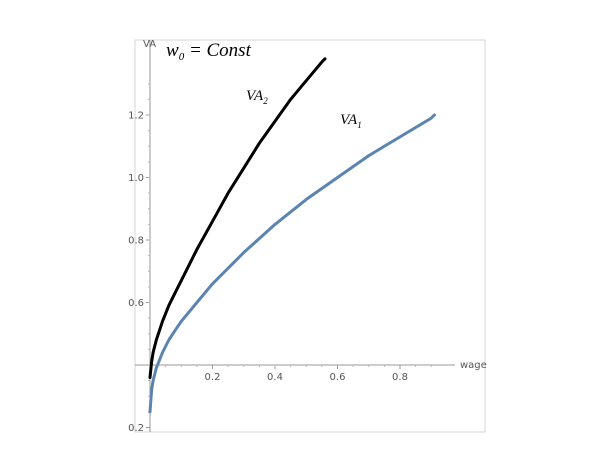 Image resolution: width=600 pixels, height=450 pixels. I want to click on y-tick-label: 1.0, so click(136, 178).